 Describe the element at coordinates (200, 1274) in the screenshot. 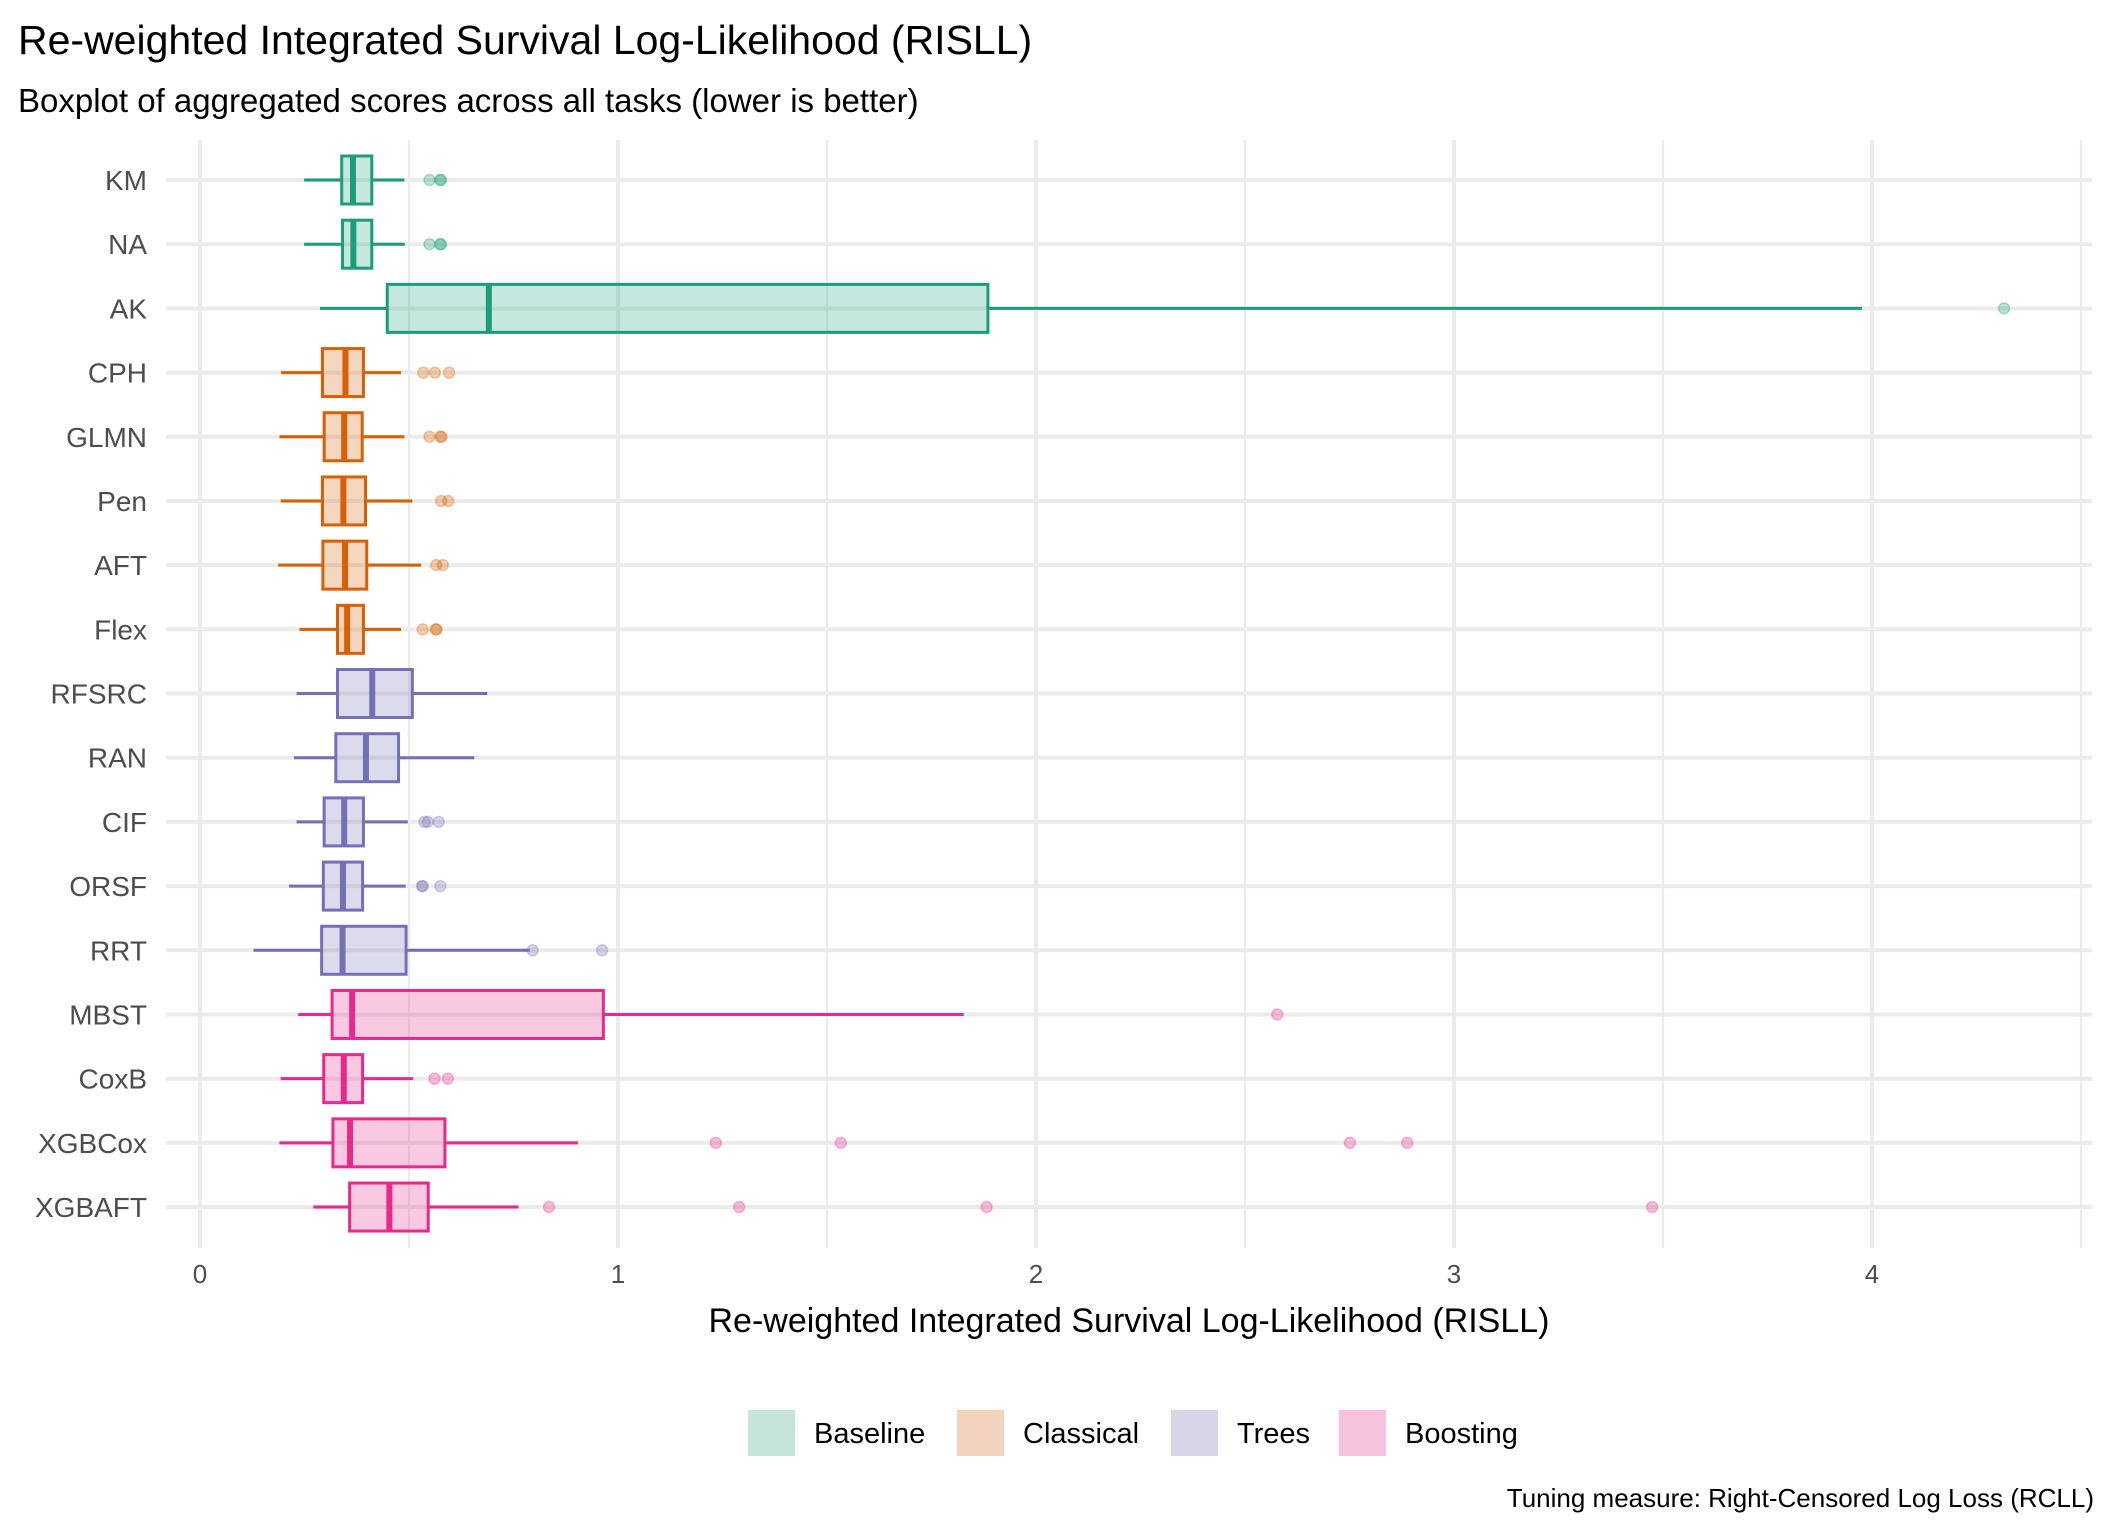

I see `x-tick-label: 0` at that location.